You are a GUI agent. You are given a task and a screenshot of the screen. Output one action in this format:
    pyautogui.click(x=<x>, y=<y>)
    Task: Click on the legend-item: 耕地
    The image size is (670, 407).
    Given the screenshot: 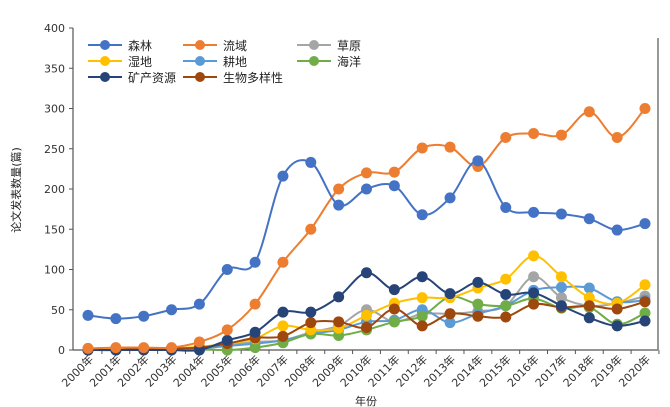 What is the action you would take?
    pyautogui.click(x=215, y=61)
    